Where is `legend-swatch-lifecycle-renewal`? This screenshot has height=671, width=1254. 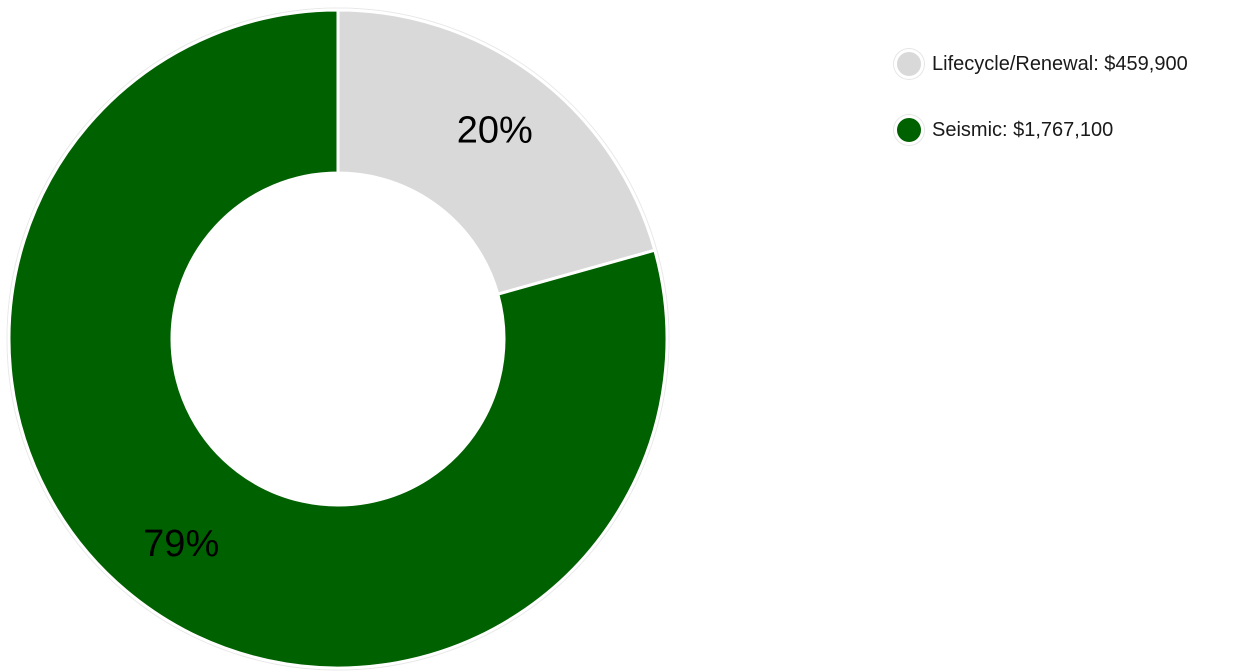
legend-swatch-lifecycle-renewal is located at coordinates (909, 64).